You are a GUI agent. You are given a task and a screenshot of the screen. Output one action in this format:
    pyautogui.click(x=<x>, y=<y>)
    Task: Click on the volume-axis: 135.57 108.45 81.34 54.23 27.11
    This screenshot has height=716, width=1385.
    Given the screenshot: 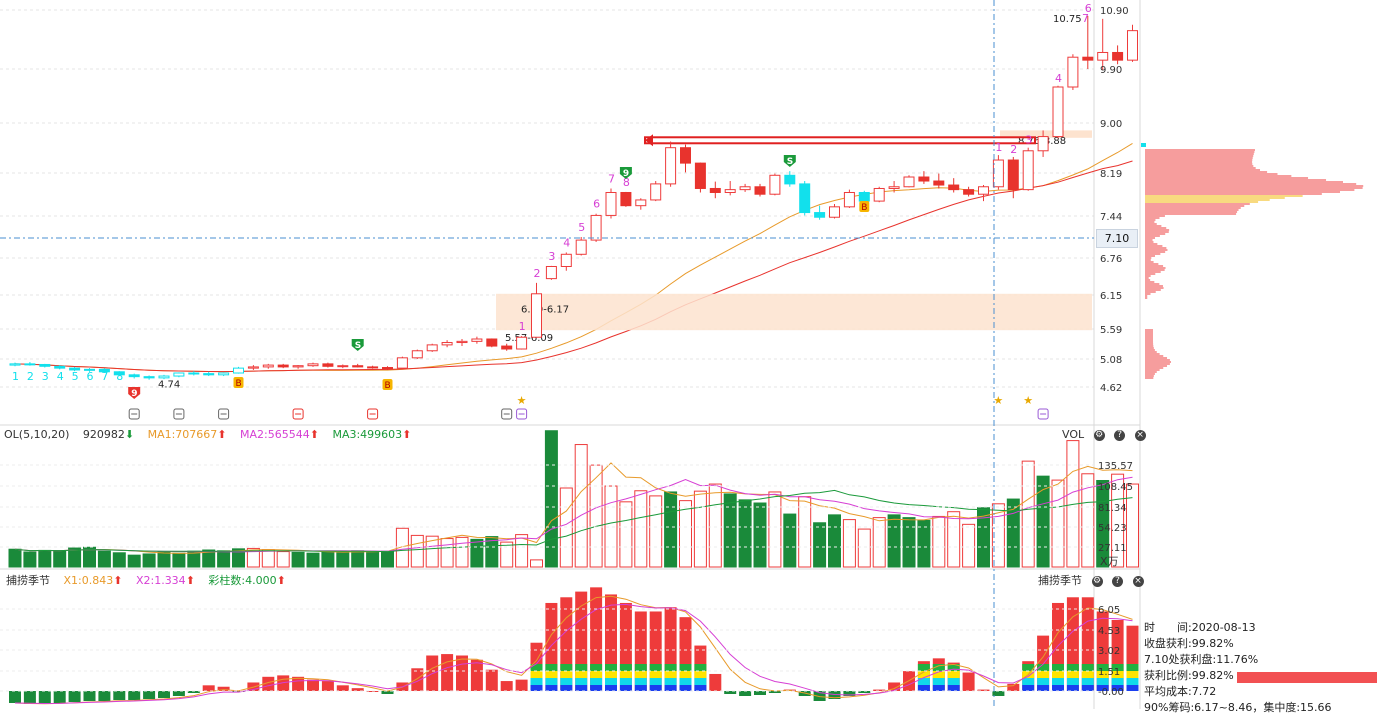 What is the action you would take?
    pyautogui.click(x=566, y=507)
    